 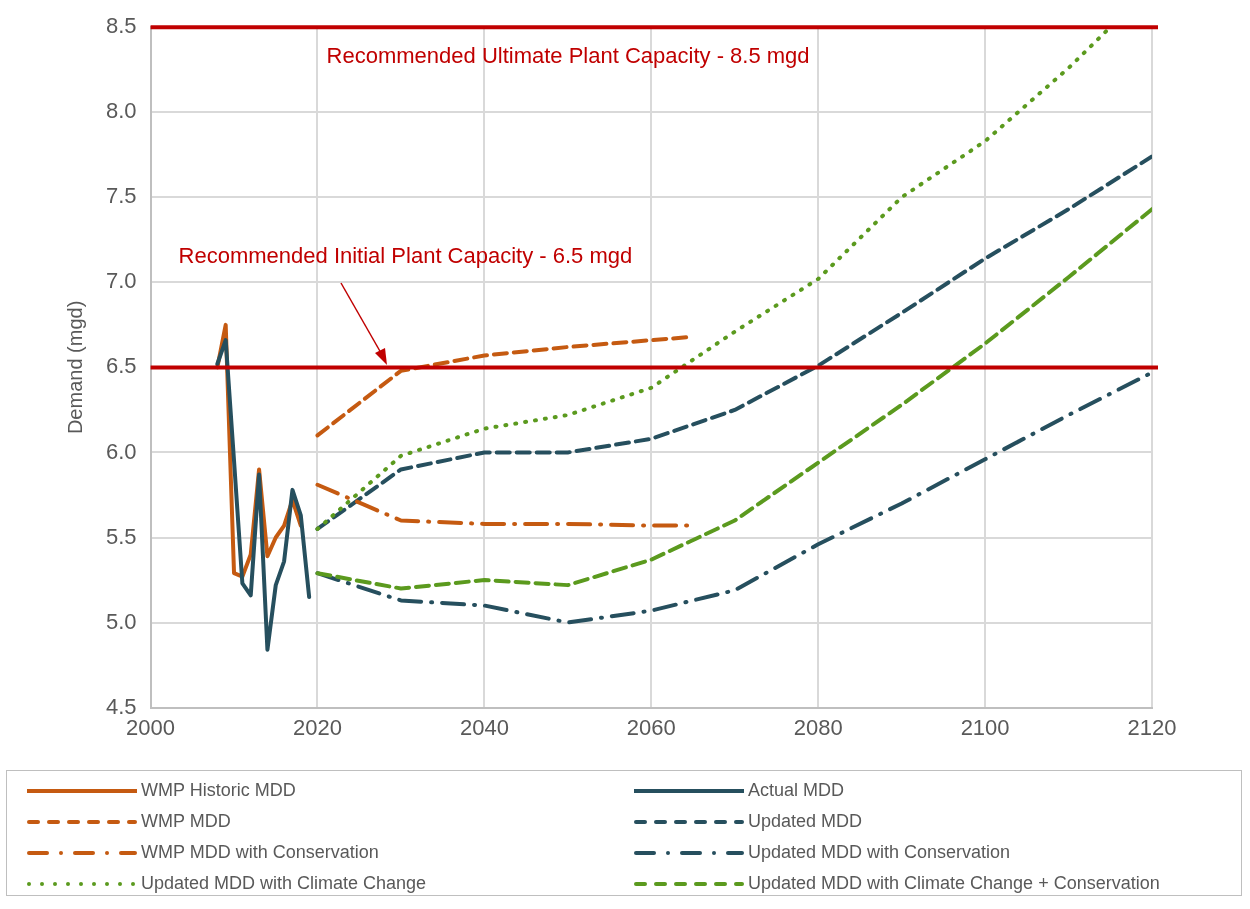 What do you see at coordinates (260, 852) in the screenshot?
I see `legend-label: WMP MDD with Conservation` at bounding box center [260, 852].